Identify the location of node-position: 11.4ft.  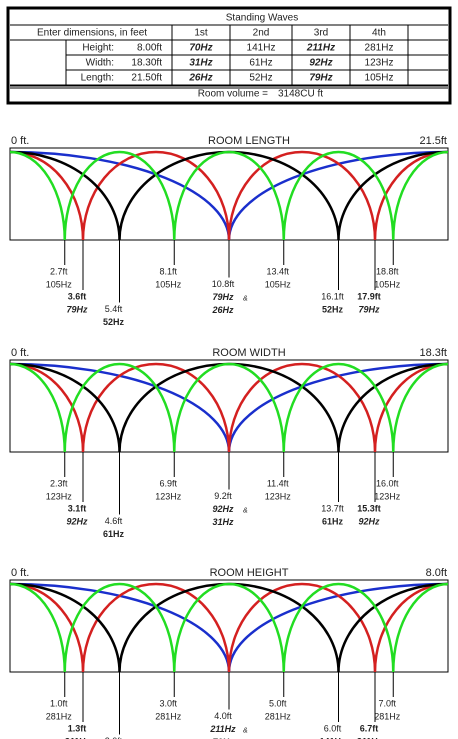
(278, 483).